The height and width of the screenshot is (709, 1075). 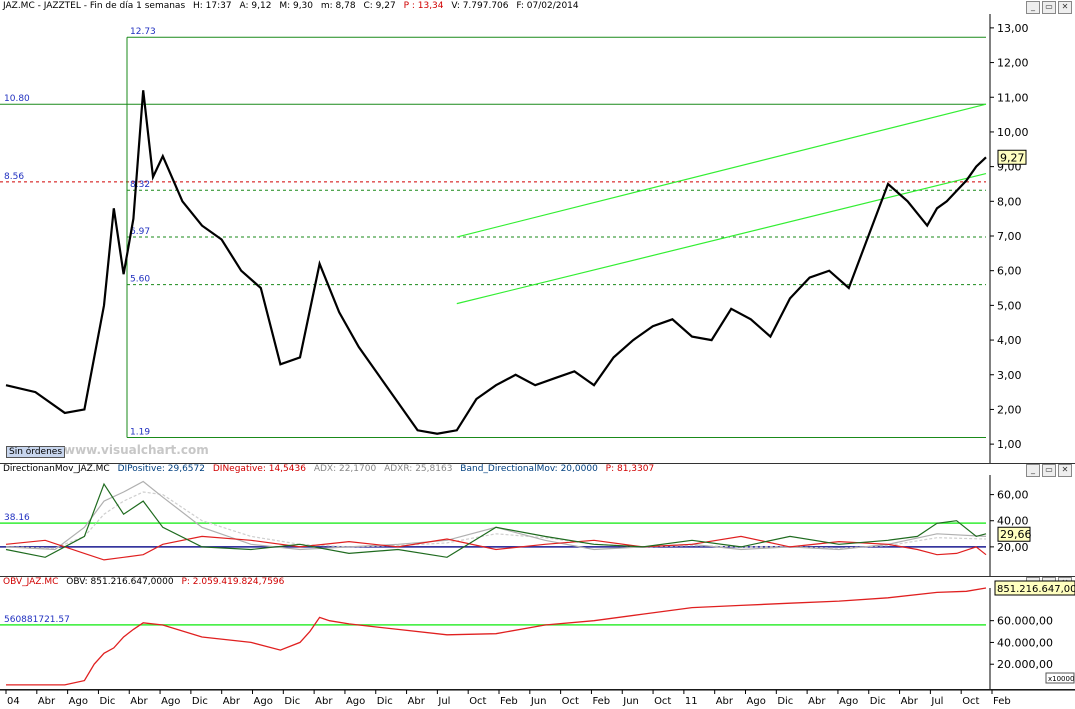 What do you see at coordinates (345, 469) in the screenshot?
I see `adx-label: ADX: 22,1700` at bounding box center [345, 469].